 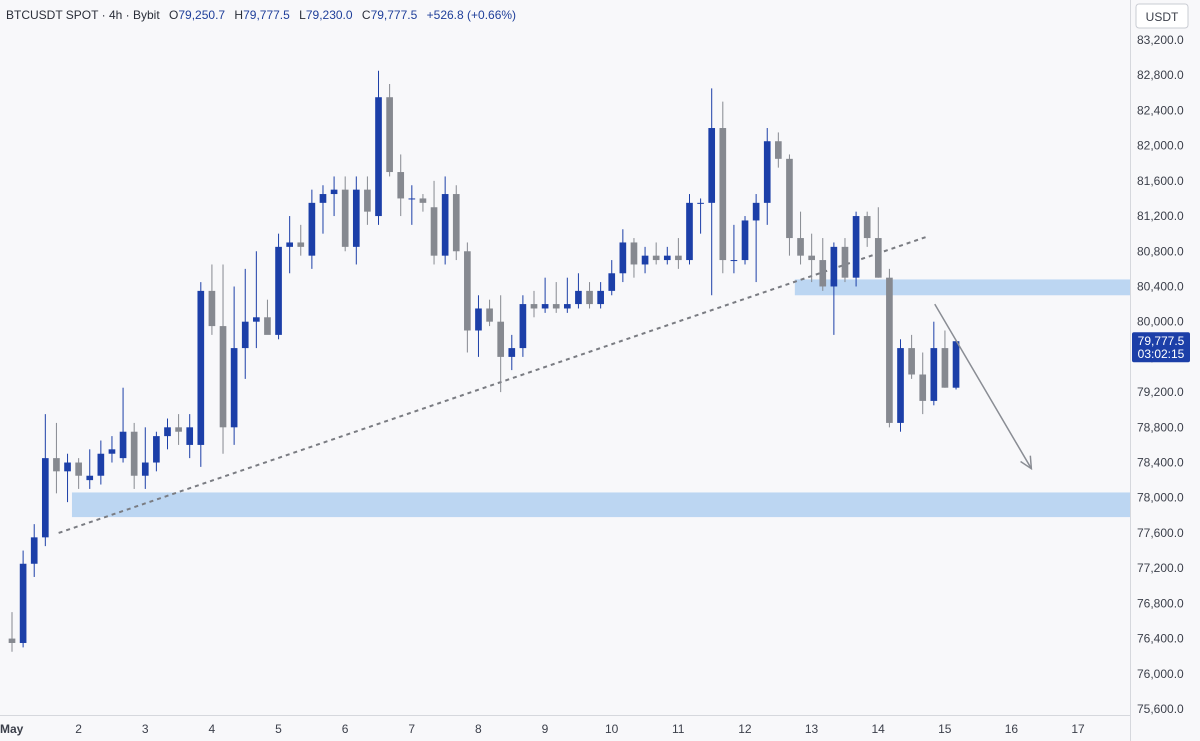 What do you see at coordinates (366, 15) in the screenshot?
I see `close-label: C` at bounding box center [366, 15].